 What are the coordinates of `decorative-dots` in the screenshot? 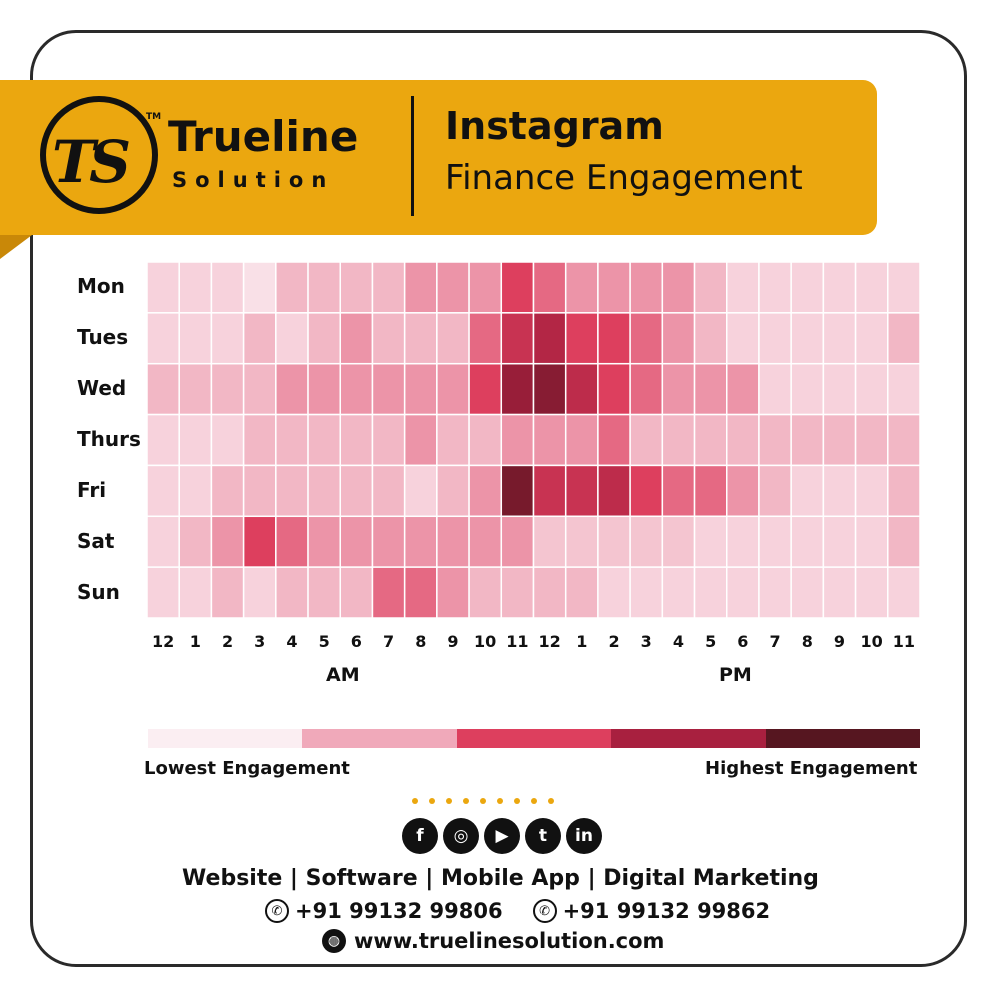 It's located at (483, 801).